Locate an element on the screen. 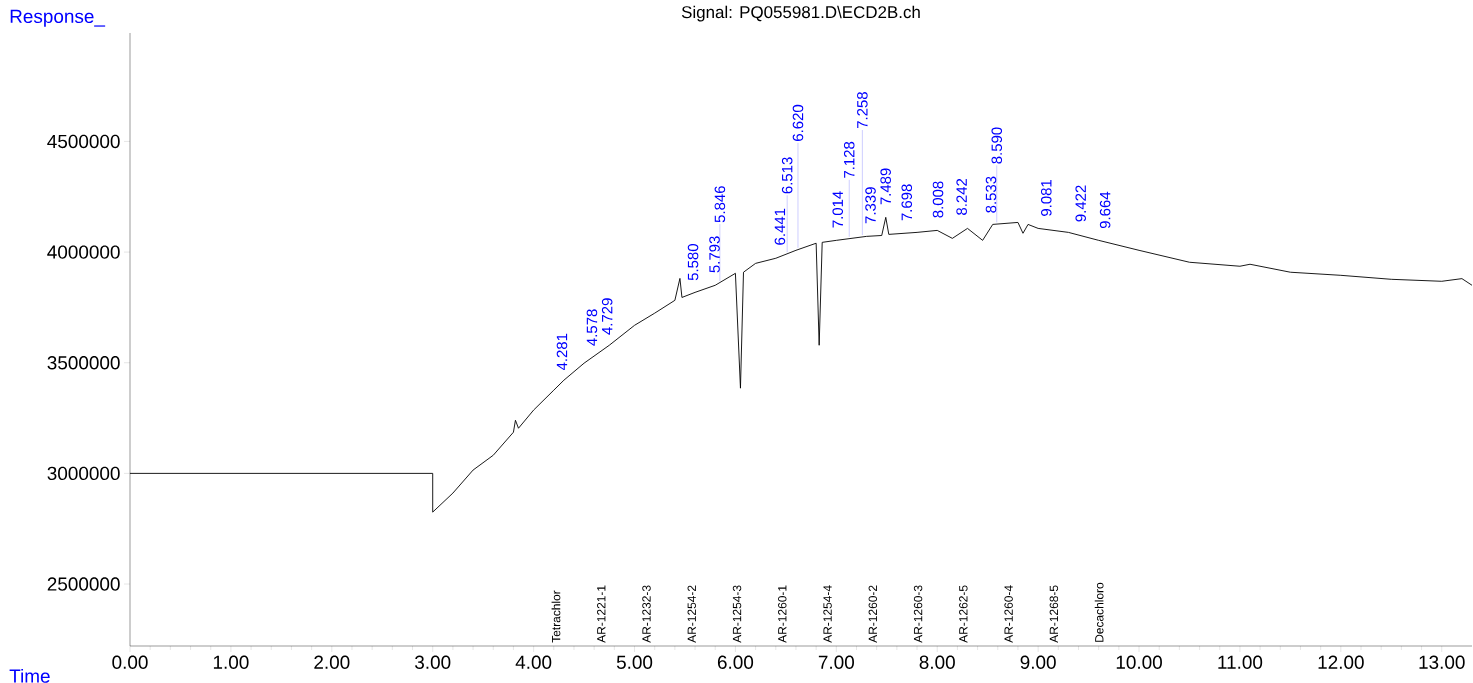  annotation: AR-1254-3 is located at coordinates (737, 614).